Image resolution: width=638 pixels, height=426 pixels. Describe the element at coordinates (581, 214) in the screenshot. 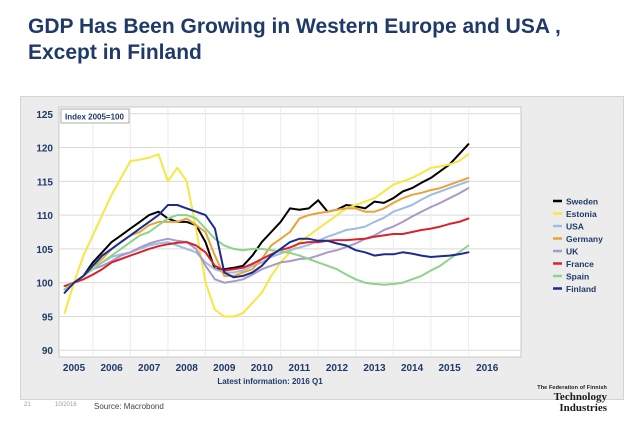

I see `legend-label-estonia: Estonia` at that location.